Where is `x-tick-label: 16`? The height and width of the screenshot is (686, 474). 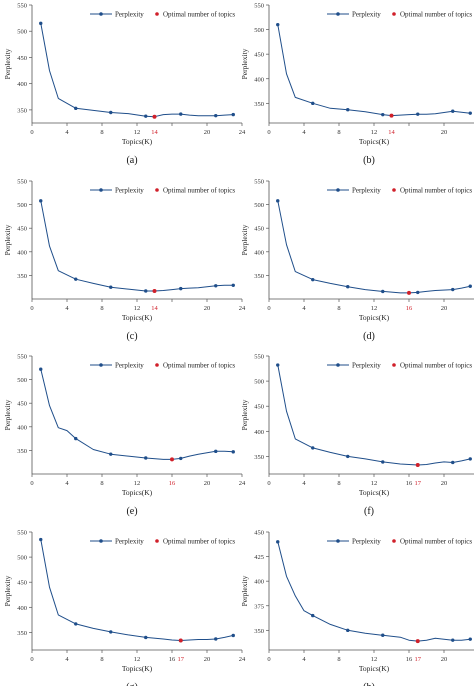 x-tick-label: 16 is located at coordinates (409, 659).